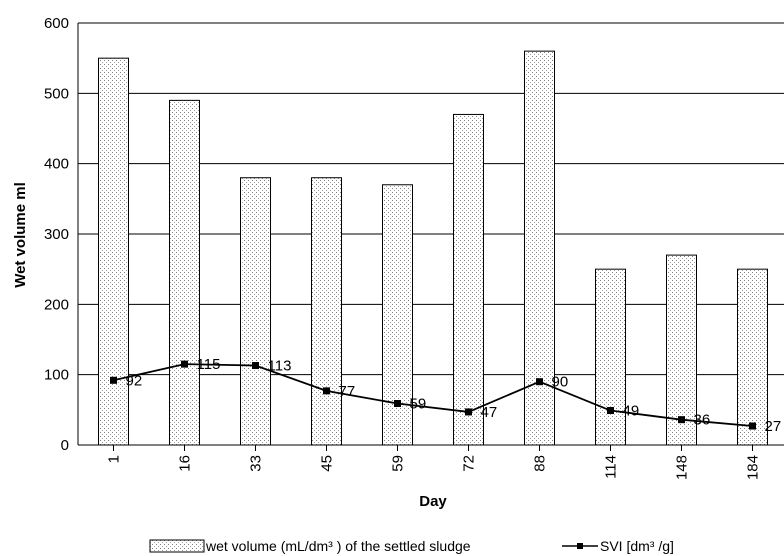 This screenshot has height=556, width=784. What do you see at coordinates (433, 395) in the screenshot?
I see `svi-line` at bounding box center [433, 395].